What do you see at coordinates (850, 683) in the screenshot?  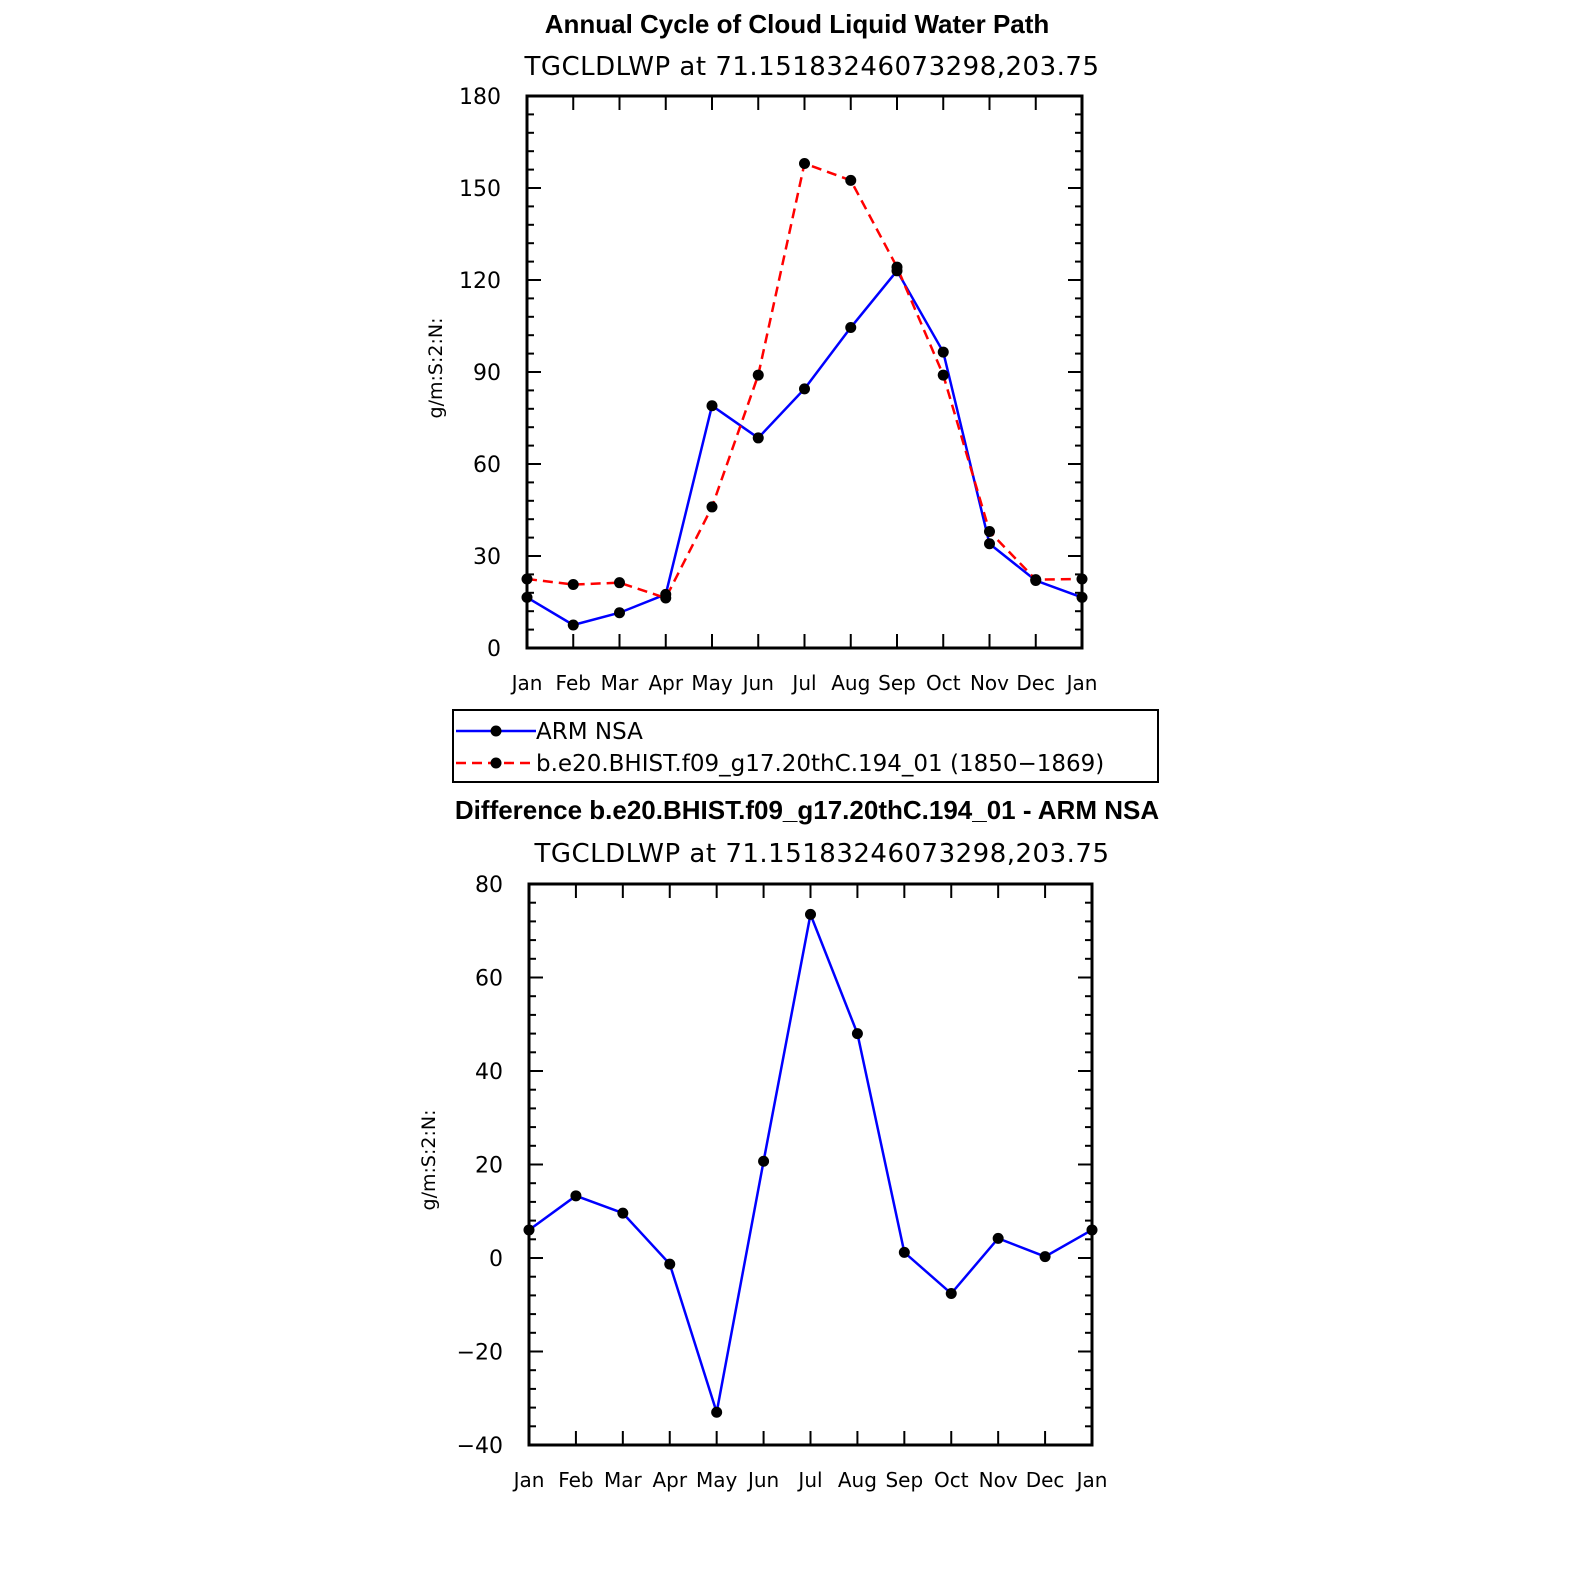 I see `chart1-xtick-label: Aug` at bounding box center [850, 683].